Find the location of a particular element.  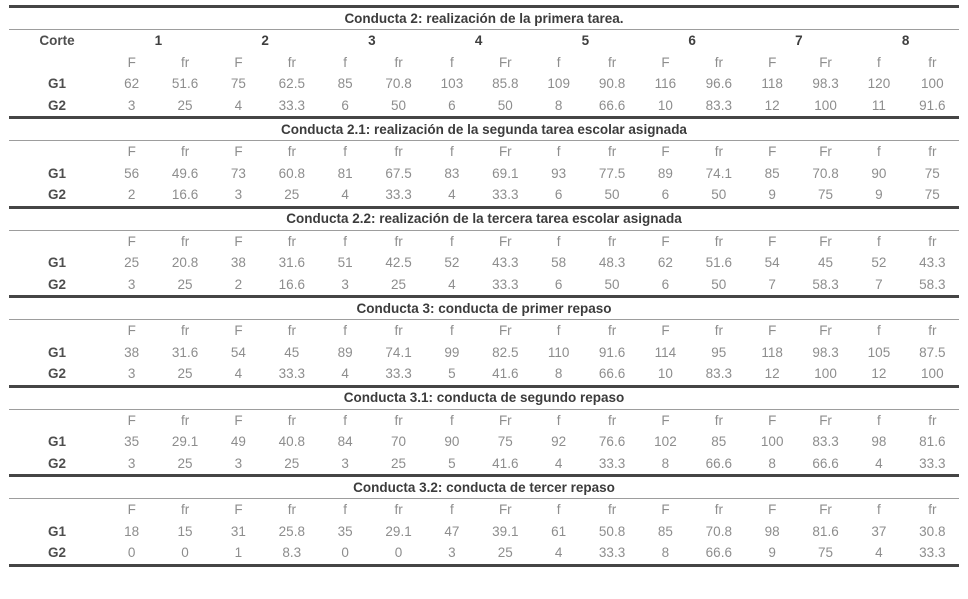

table-cell: 114 is located at coordinates (665, 352).